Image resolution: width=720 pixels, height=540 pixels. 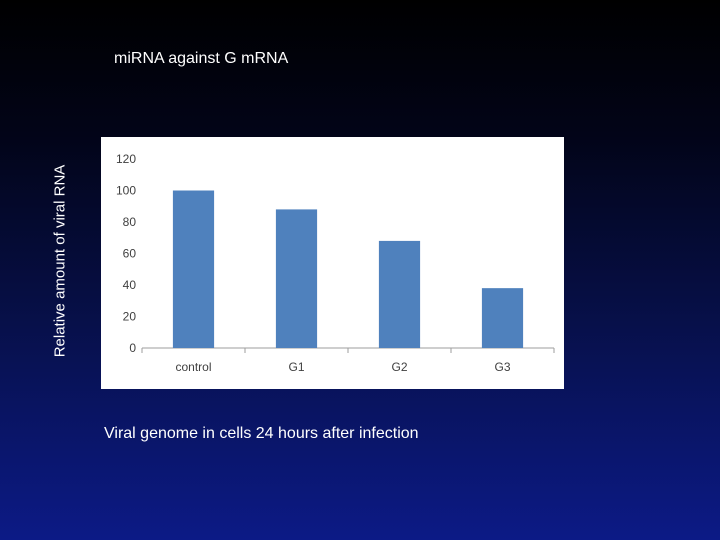 I want to click on bar-control, so click(x=193, y=269).